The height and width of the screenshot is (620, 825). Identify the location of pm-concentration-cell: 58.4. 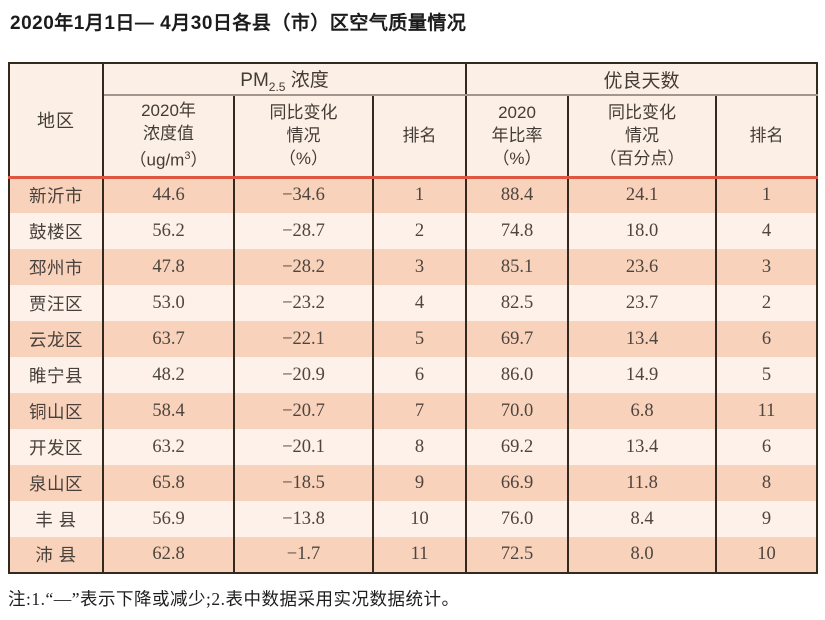
(168, 411).